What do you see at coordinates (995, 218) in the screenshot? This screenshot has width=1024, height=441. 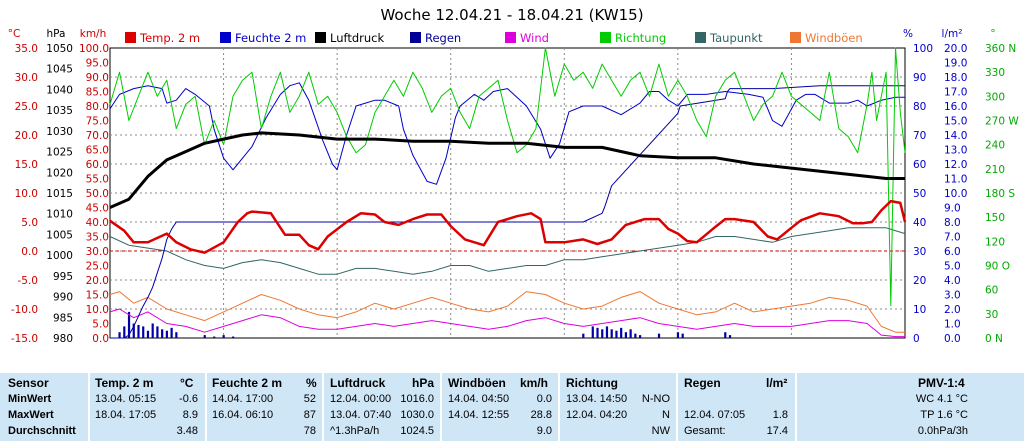 I see `tick-label: 150` at bounding box center [995, 218].